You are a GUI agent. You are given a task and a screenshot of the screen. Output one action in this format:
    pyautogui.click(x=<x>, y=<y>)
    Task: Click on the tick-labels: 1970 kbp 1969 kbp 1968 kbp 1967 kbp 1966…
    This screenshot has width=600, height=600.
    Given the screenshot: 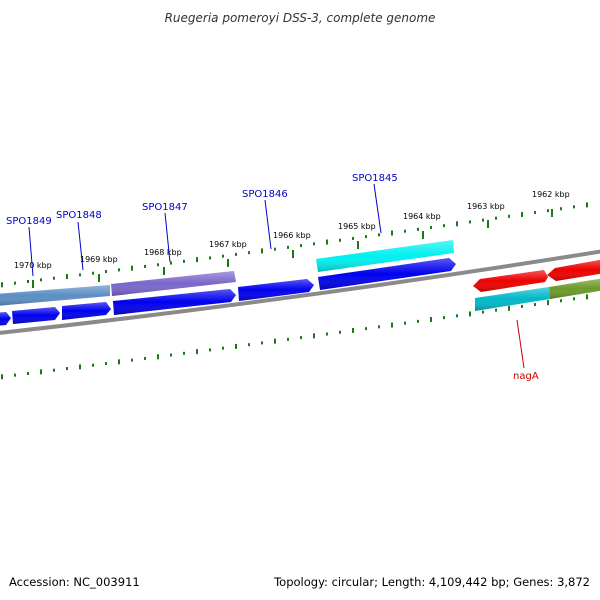 What is the action you would take?
    pyautogui.click(x=292, y=230)
    